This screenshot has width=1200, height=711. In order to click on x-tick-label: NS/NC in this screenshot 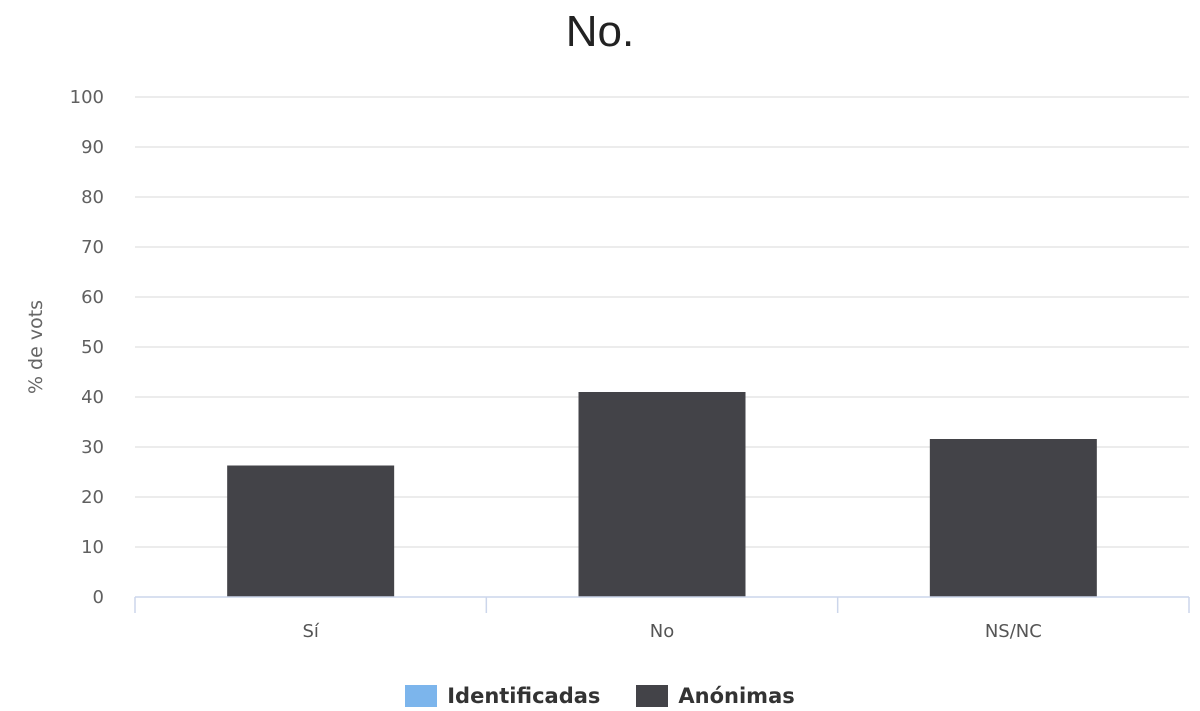, I will do `click(1013, 631)`.